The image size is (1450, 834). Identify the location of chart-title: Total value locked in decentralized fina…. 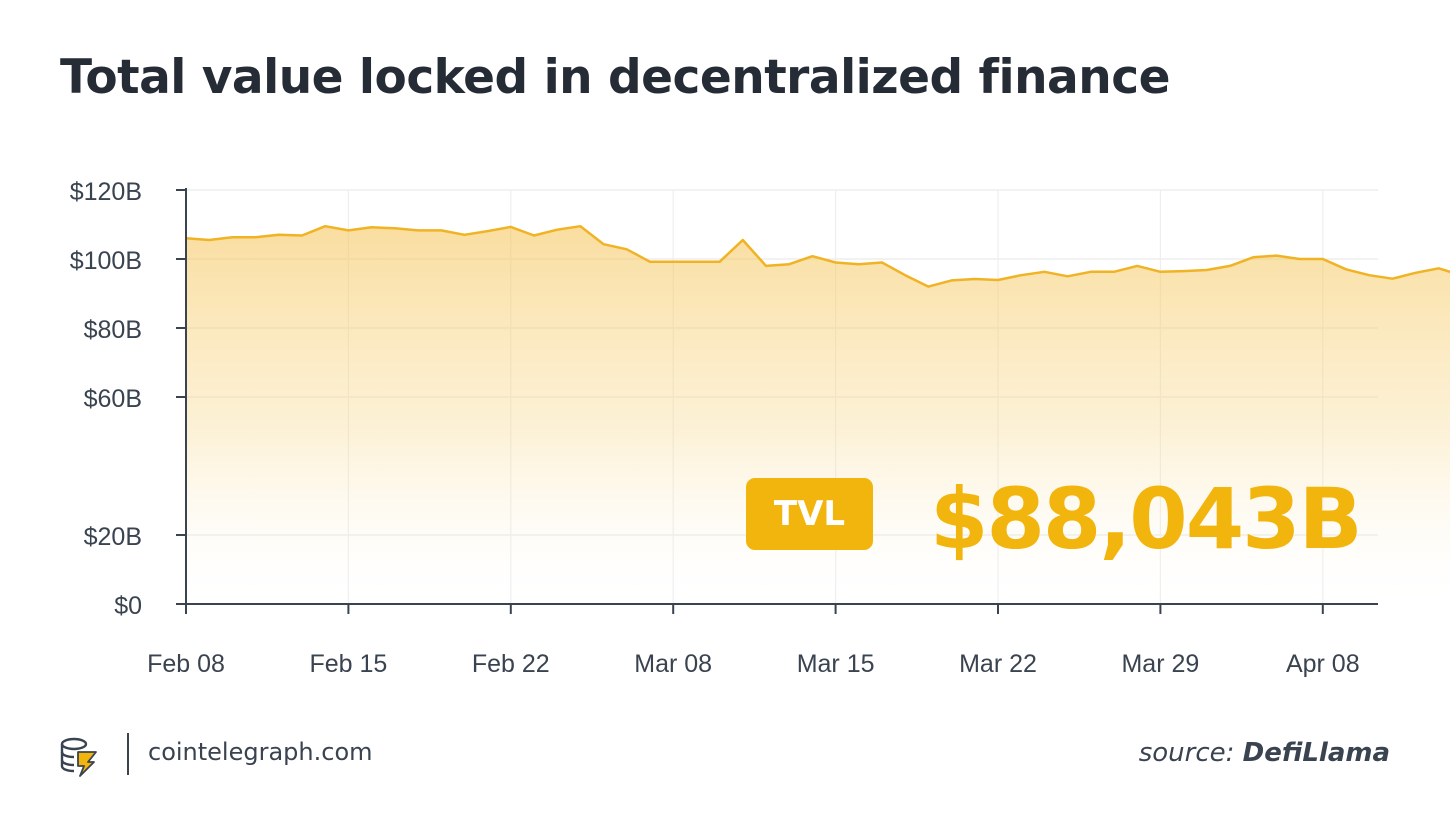
(615, 77).